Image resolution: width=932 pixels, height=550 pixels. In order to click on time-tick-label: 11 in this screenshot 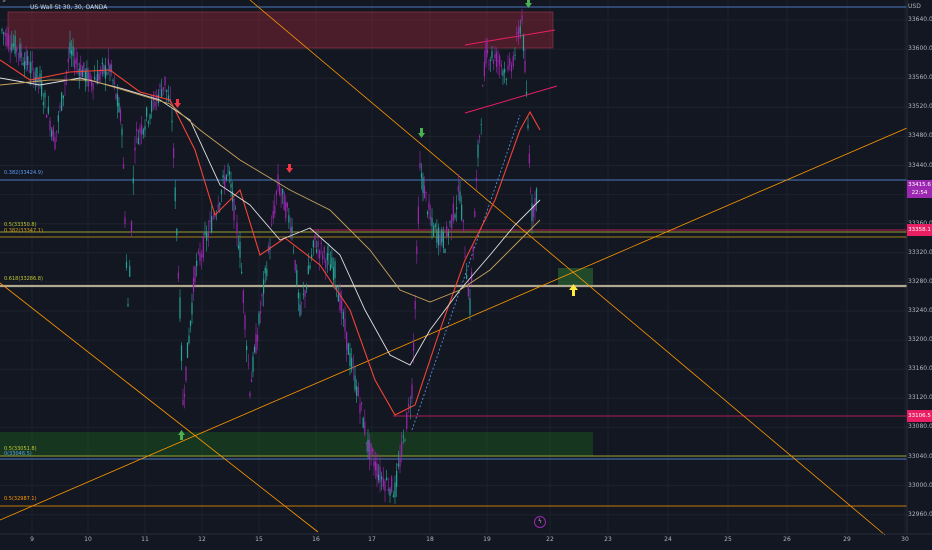, I will do `click(145, 539)`.